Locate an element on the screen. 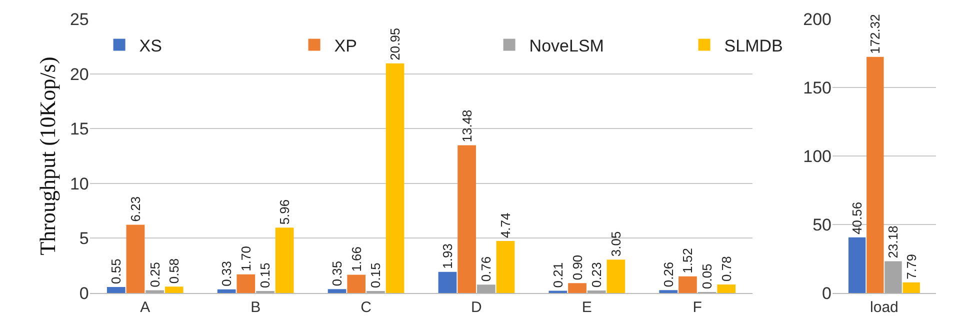  x-tick-label: E is located at coordinates (587, 307).